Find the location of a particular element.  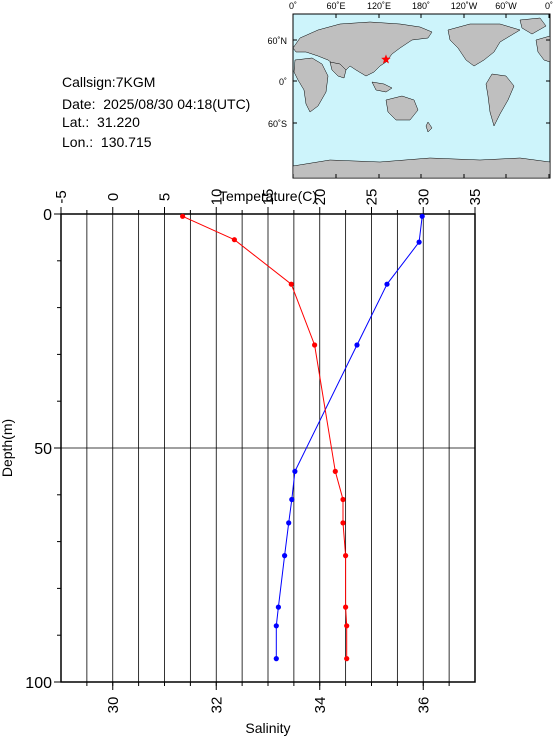

lat-line: Lat.: 31.220 is located at coordinates (101, 122).